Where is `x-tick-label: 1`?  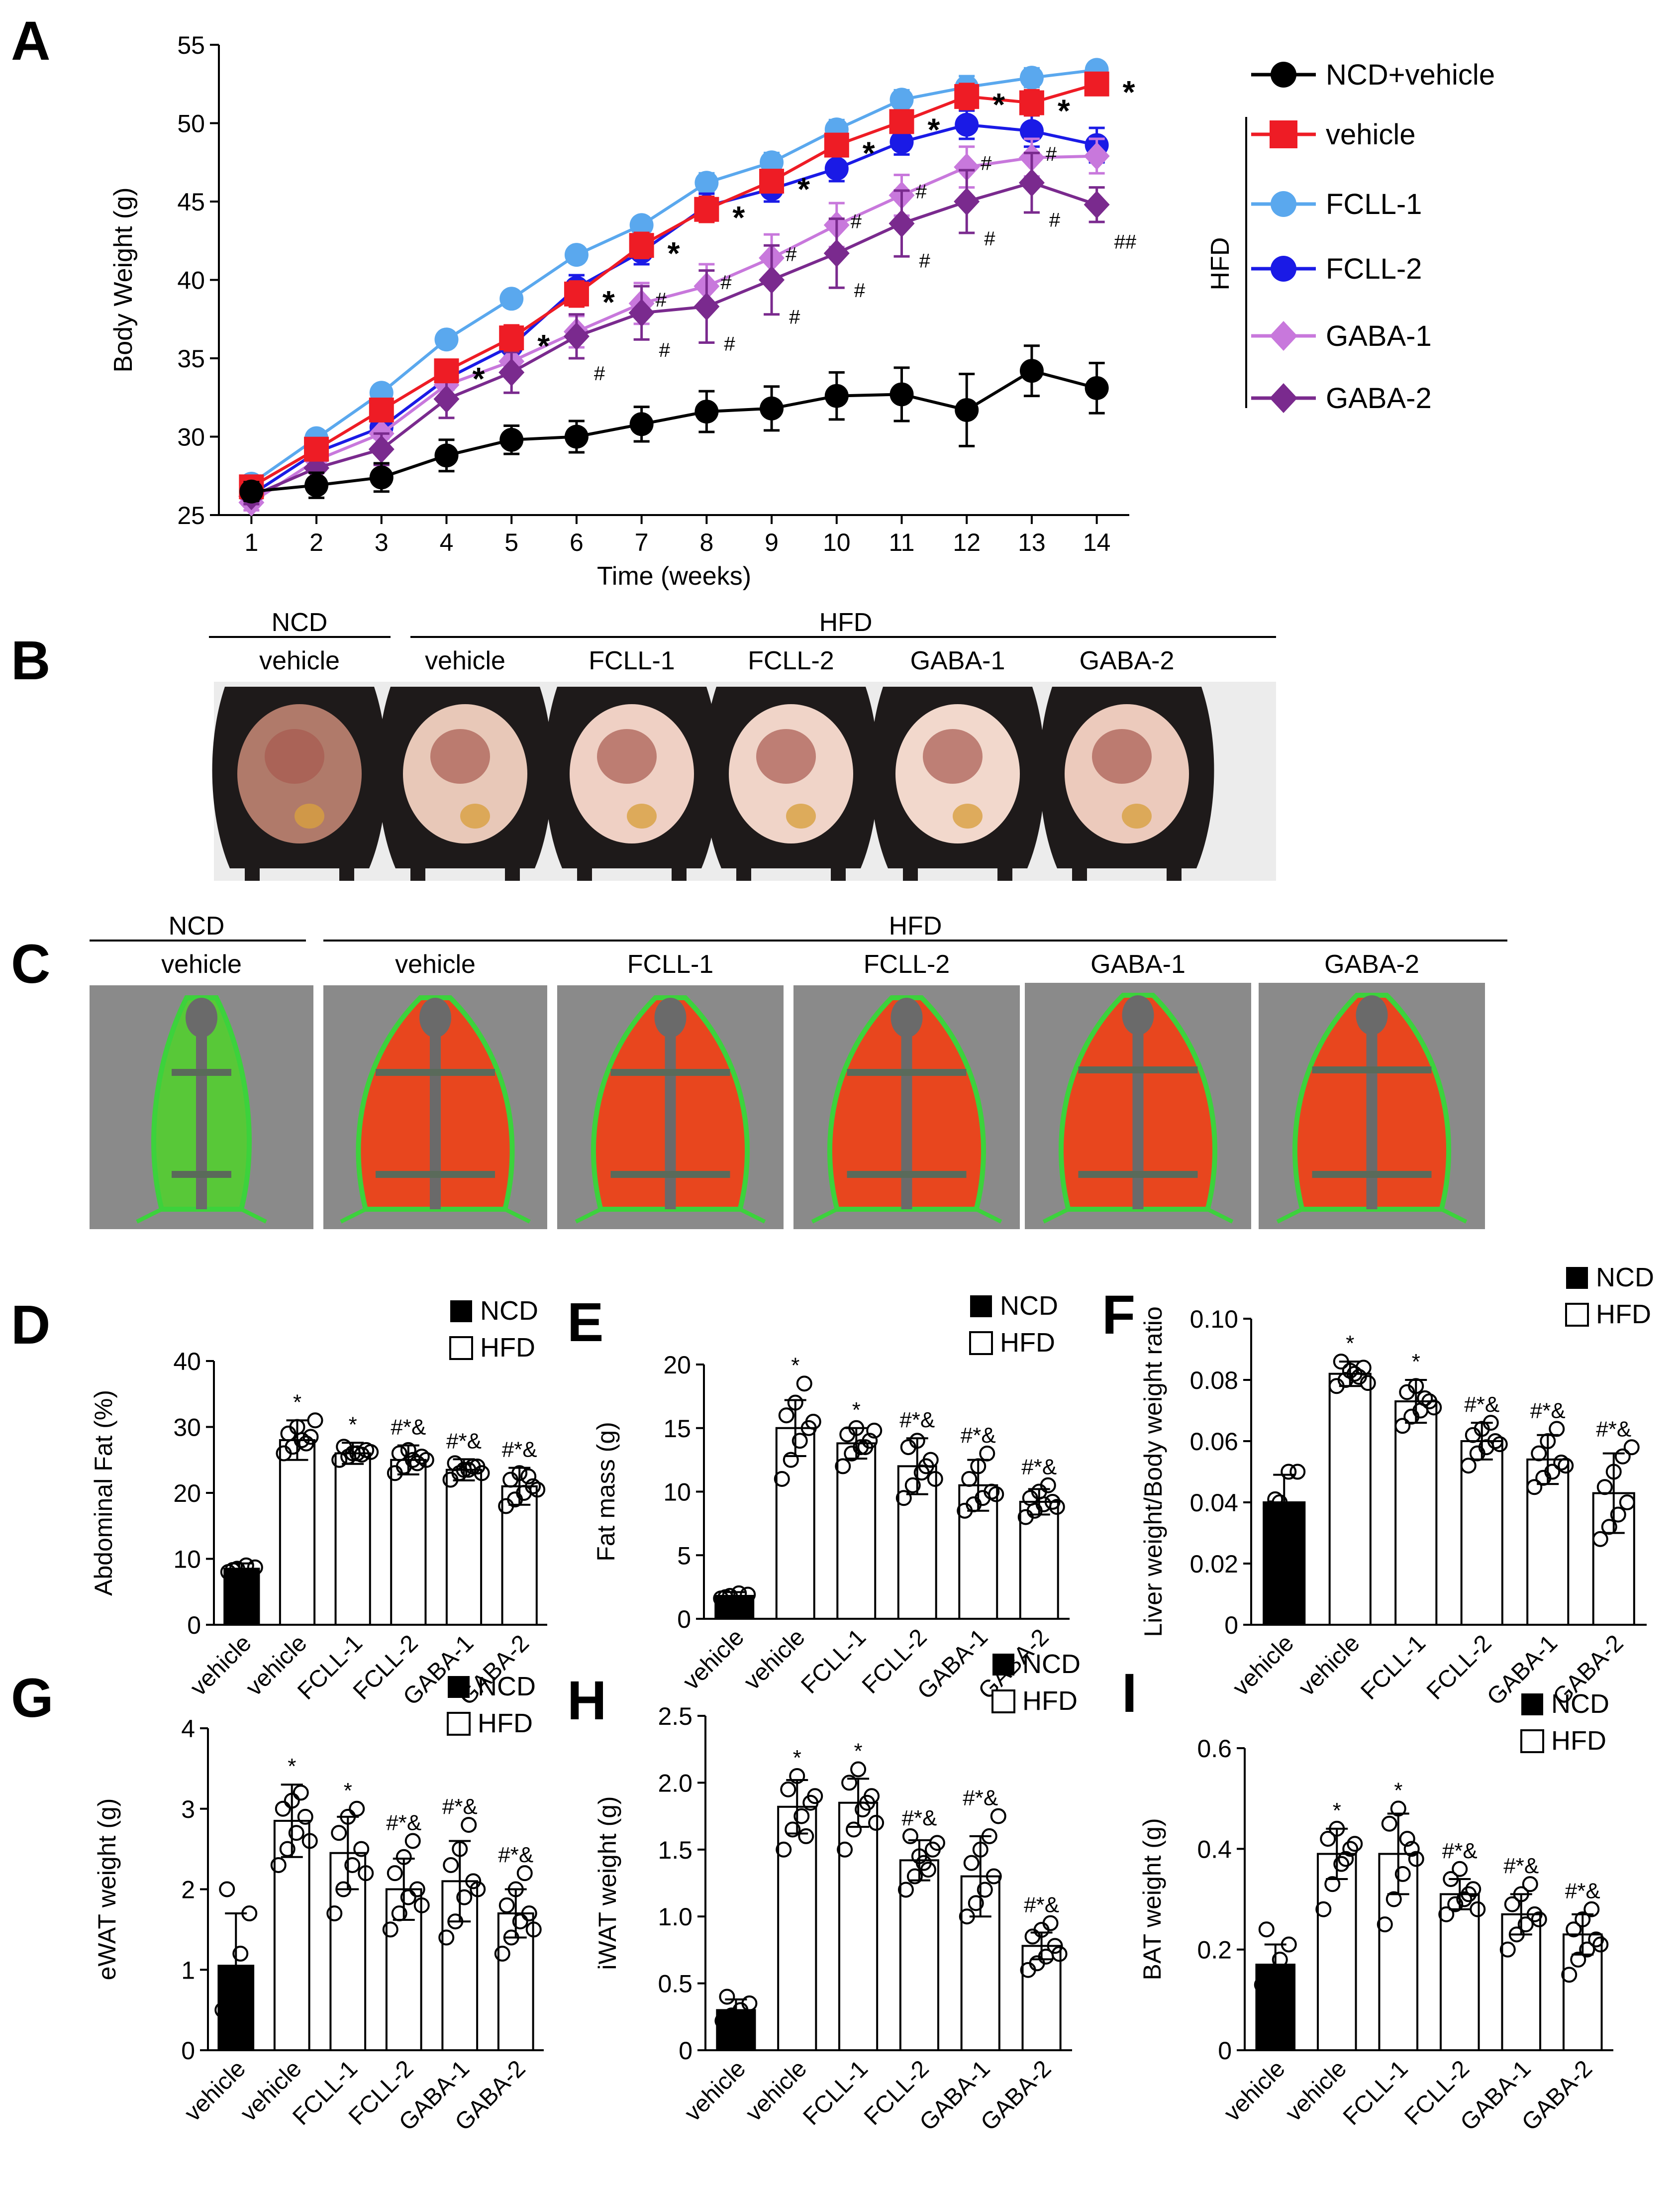 x-tick-label: 1 is located at coordinates (251, 542).